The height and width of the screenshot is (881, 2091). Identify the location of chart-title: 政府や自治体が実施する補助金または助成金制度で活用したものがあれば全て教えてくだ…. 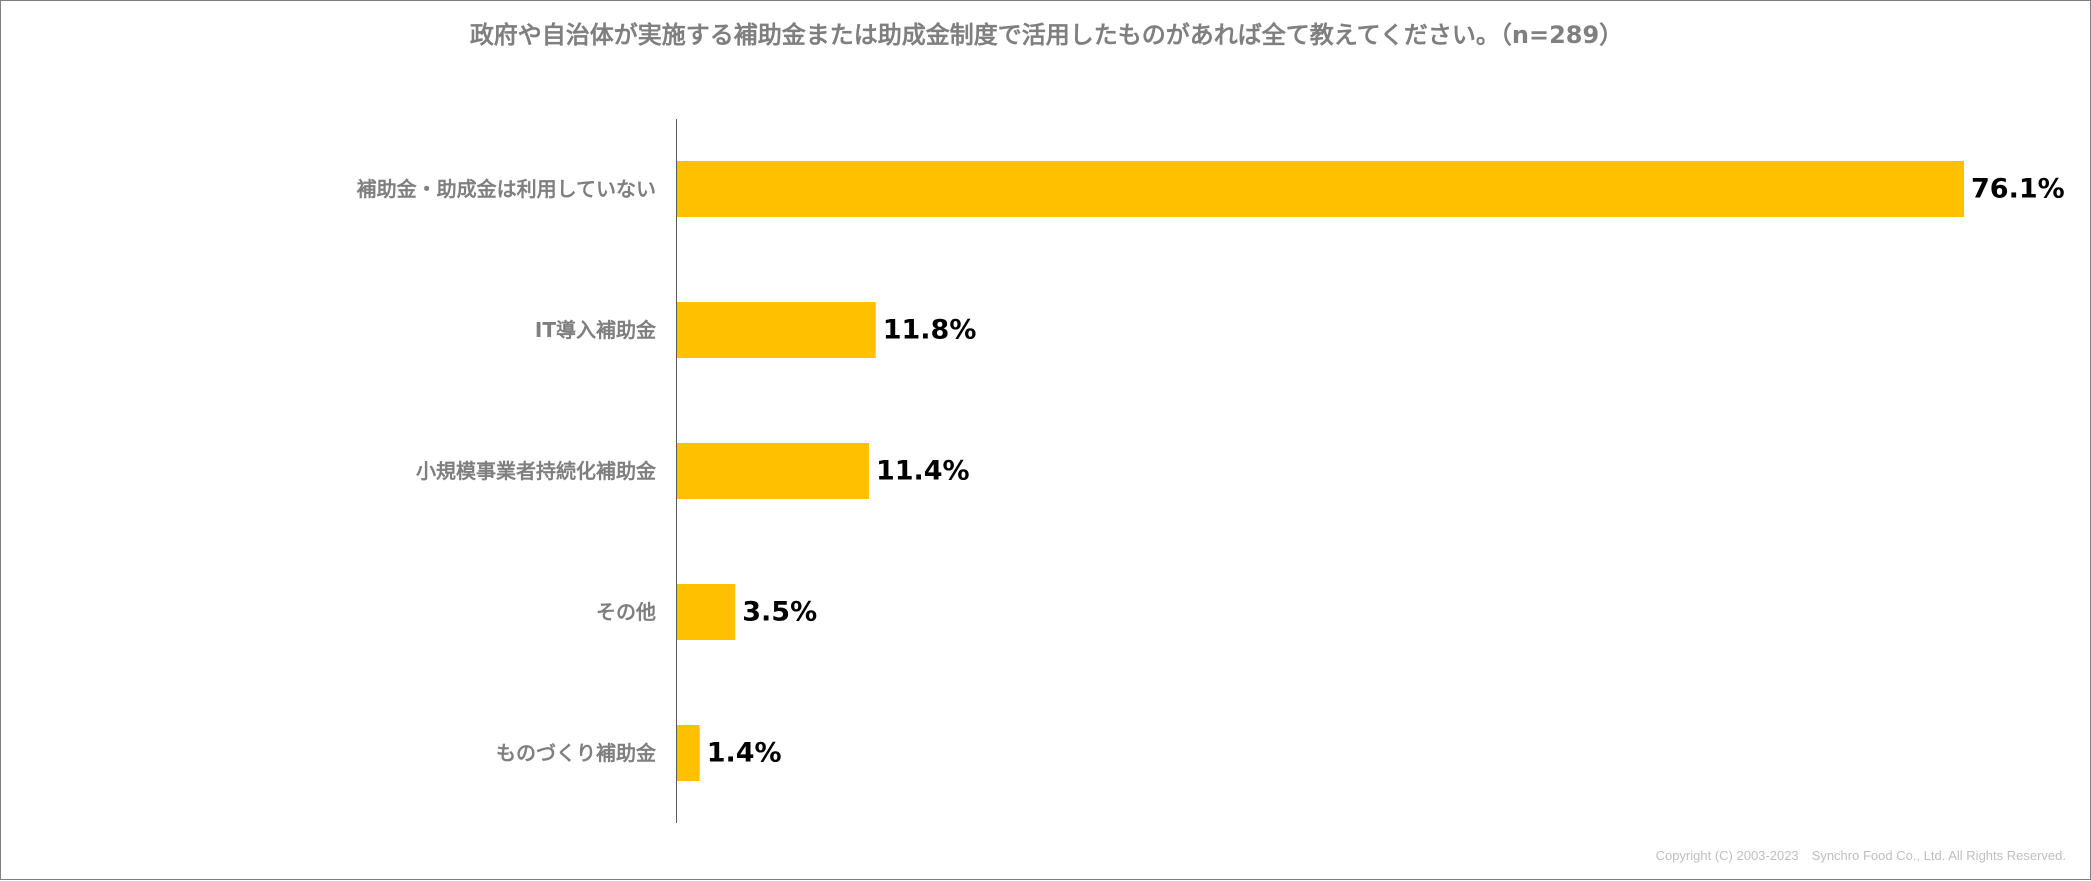
(1046, 35).